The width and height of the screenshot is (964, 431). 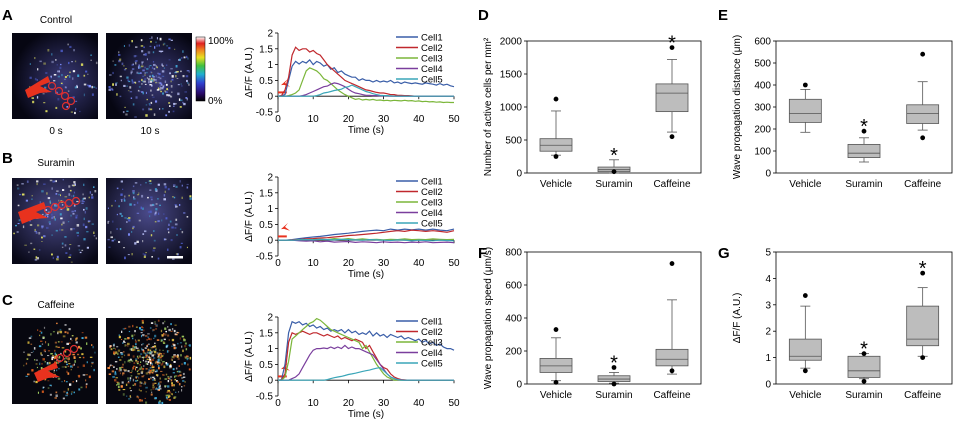 What do you see at coordinates (762, 42) in the screenshot?
I see `y-tick-label: 600` at bounding box center [762, 42].